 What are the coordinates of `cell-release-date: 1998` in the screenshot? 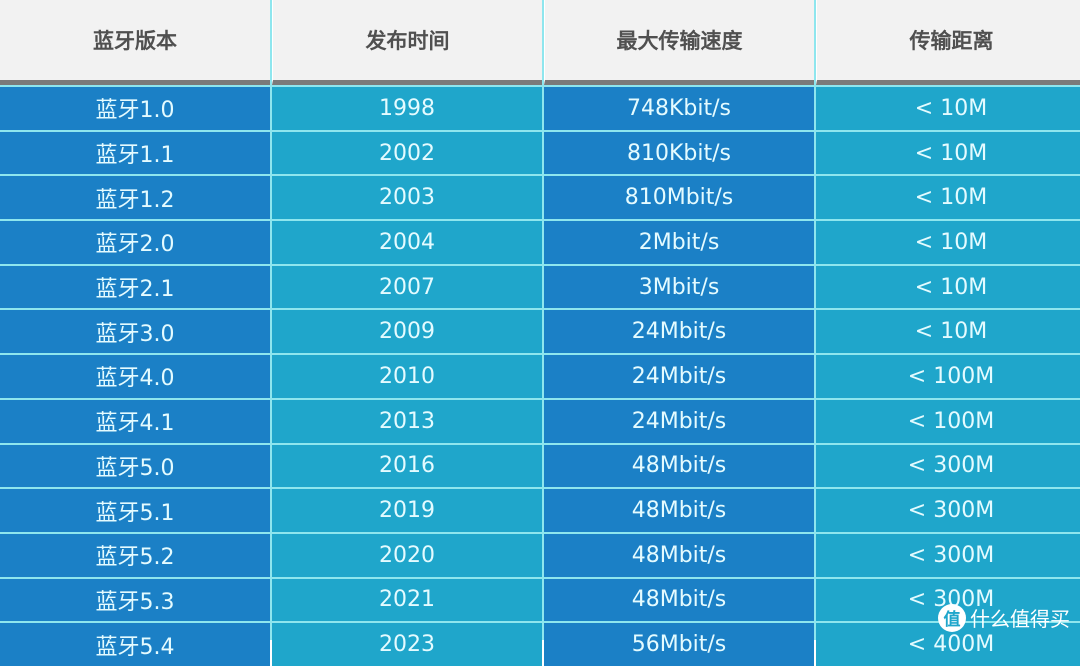 It's located at (407, 108).